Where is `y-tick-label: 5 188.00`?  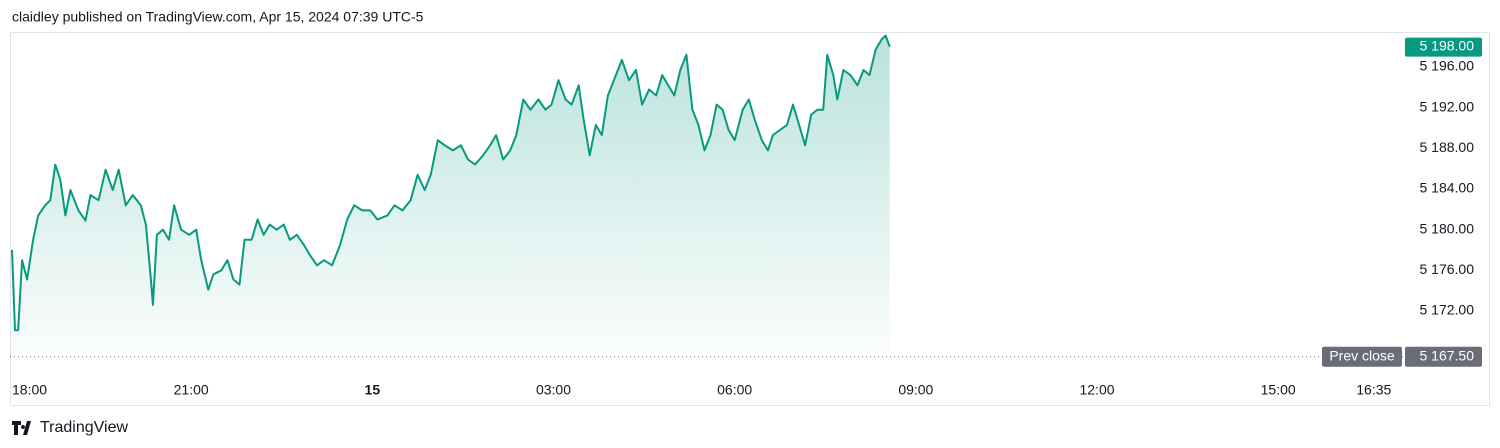 y-tick-label: 5 188.00 is located at coordinates (1447, 147).